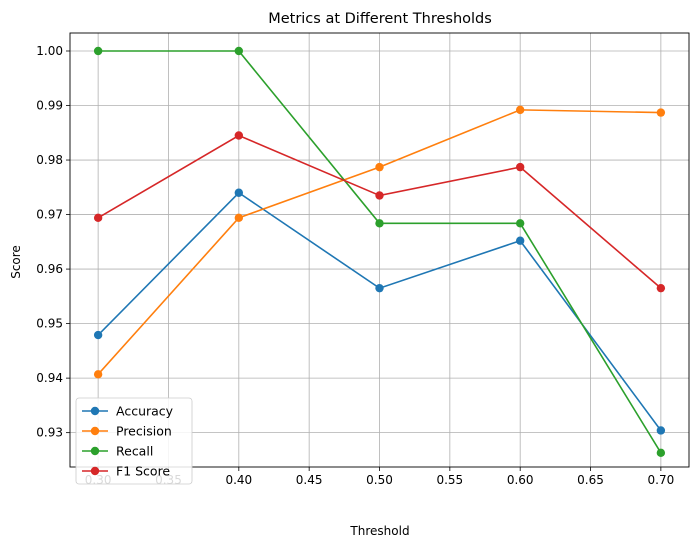  What do you see at coordinates (238, 480) in the screenshot?
I see `x-tick-label: 0.40` at bounding box center [238, 480].